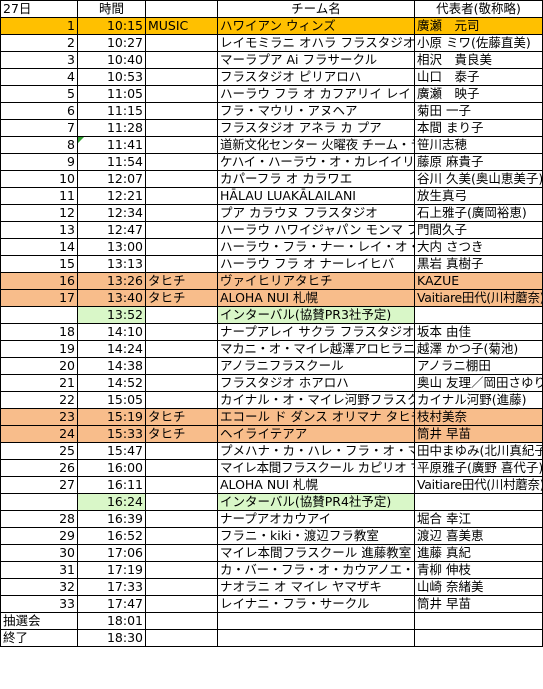  Describe the element at coordinates (316, 77) in the screenshot. I see `team-cell: フラスタジオ ピリアロハ` at that location.